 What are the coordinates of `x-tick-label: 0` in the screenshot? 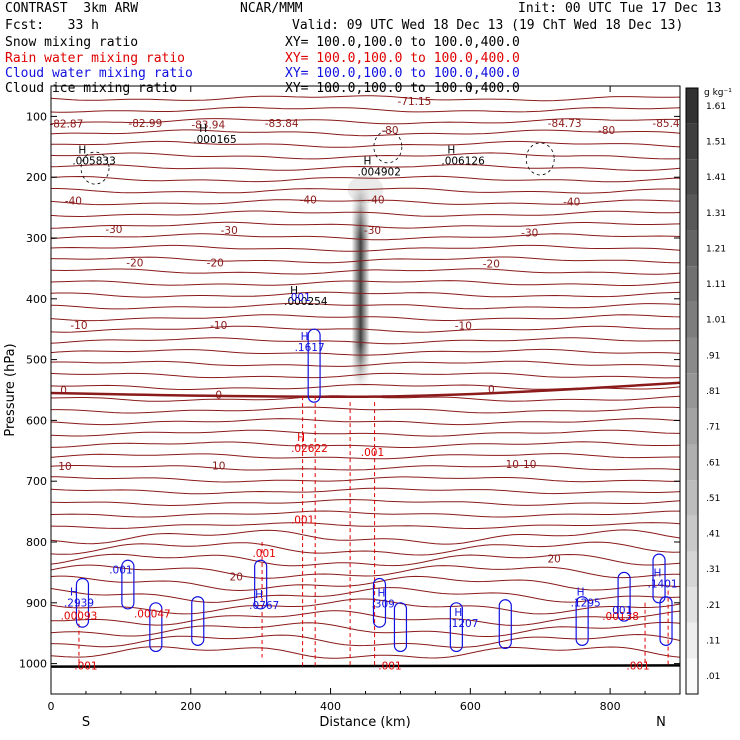 It's located at (51, 706).